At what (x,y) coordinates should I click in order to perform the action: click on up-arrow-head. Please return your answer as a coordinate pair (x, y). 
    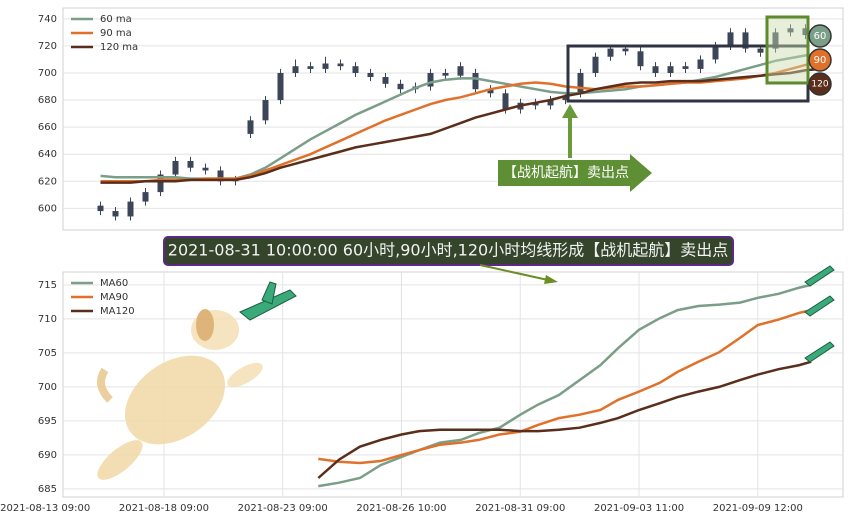
    Looking at the image, I should click on (570, 111).